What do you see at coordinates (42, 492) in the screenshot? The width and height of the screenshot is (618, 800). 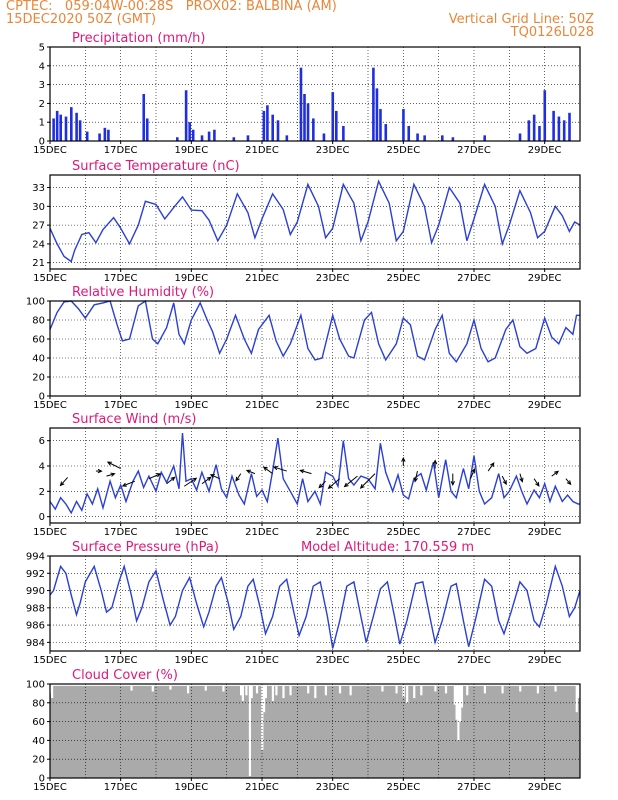 I see `y-tick-label: 2` at bounding box center [42, 492].